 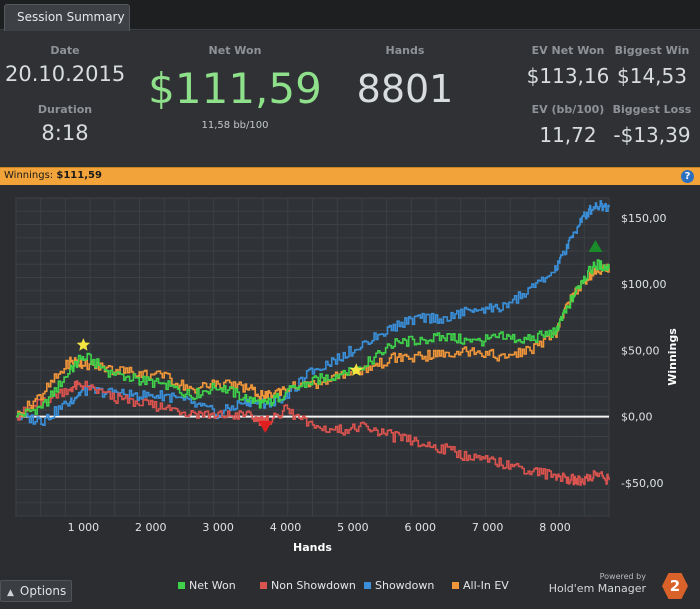 What do you see at coordinates (652, 50) in the screenshot?
I see `biggest-win-label: Biggest Win` at bounding box center [652, 50].